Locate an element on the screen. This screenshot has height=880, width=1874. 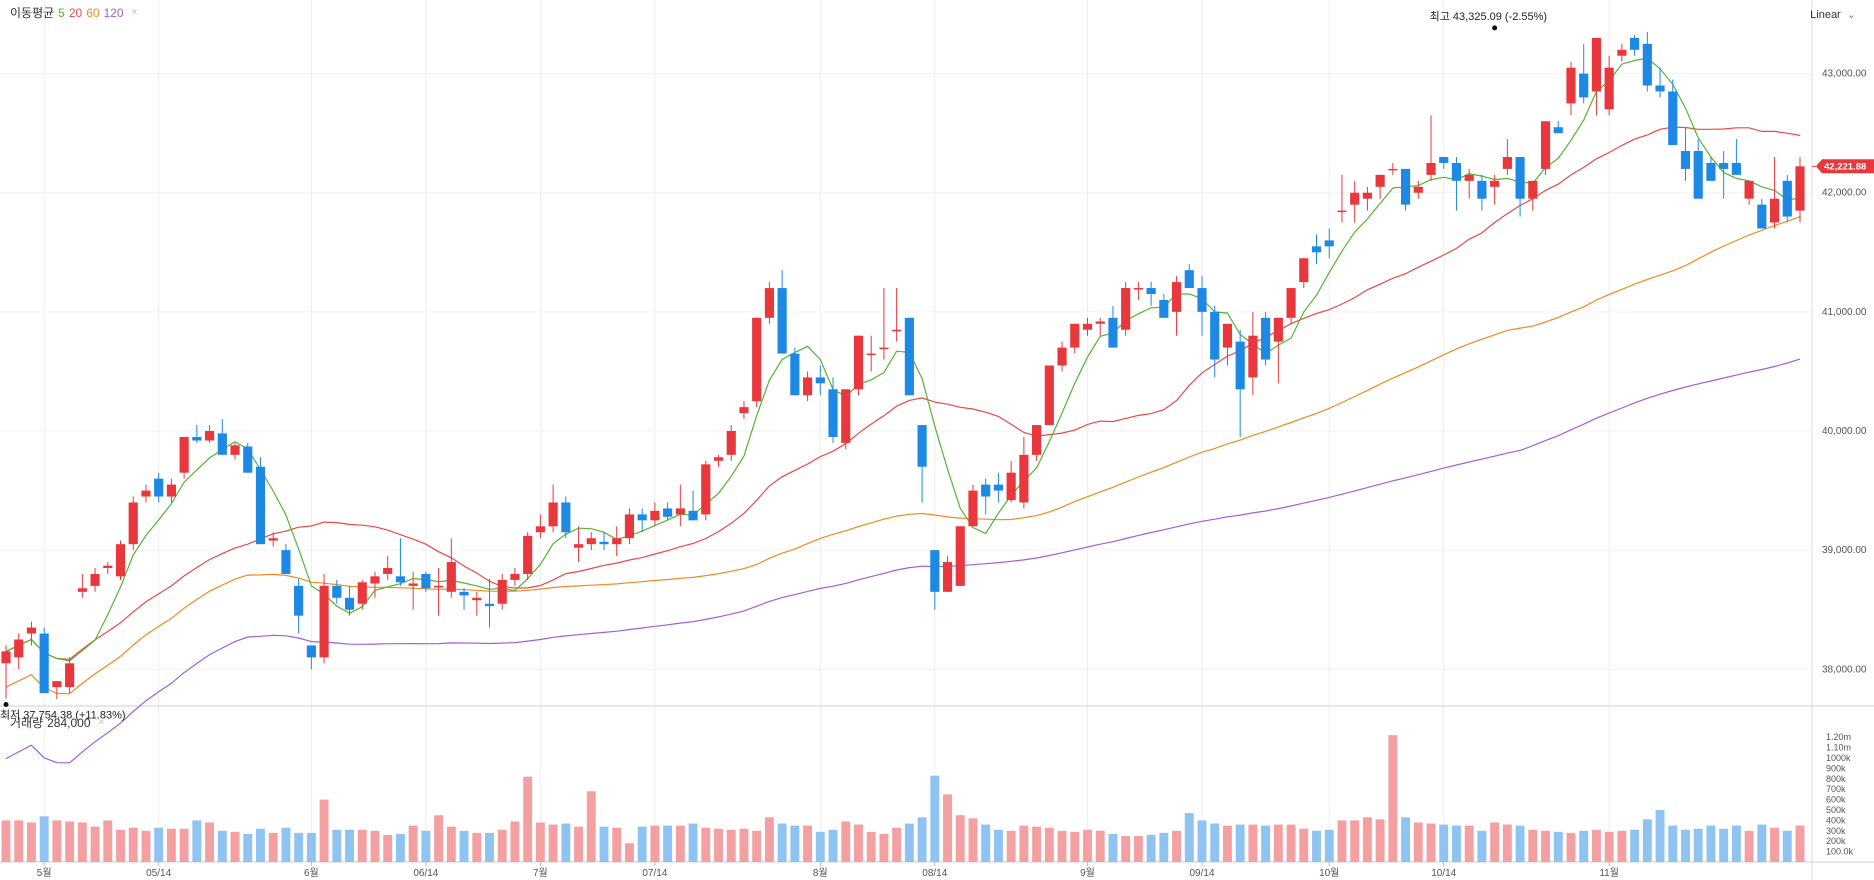
volume-tick-label: 1000k is located at coordinates (1838, 758).